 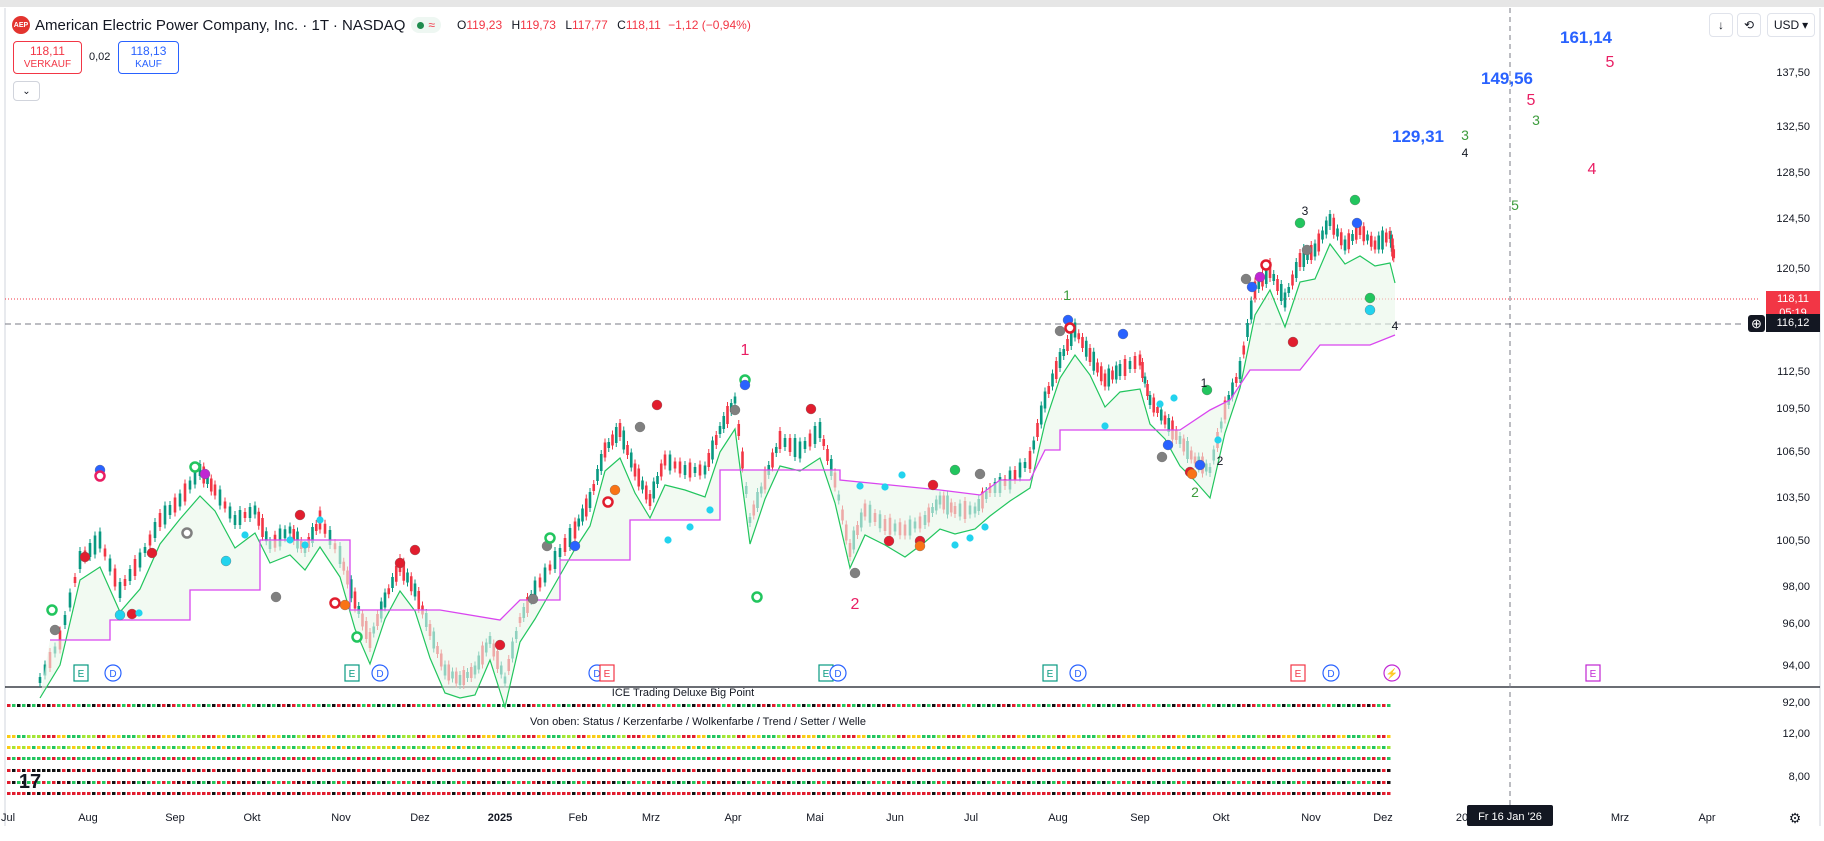 I want to click on market-status-pill: ≈, so click(x=426, y=25).